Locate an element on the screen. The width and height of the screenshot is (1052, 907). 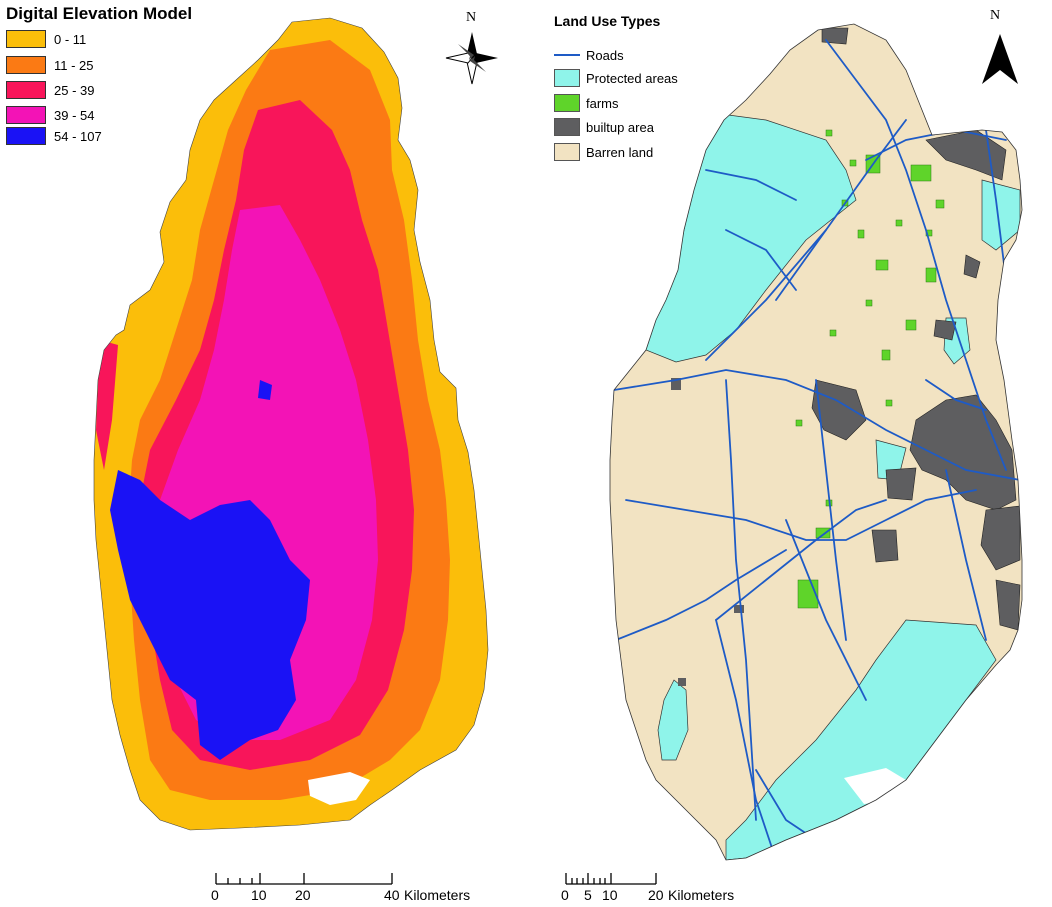
dem-legend-item: 11 - 25 is located at coordinates (50, 65).